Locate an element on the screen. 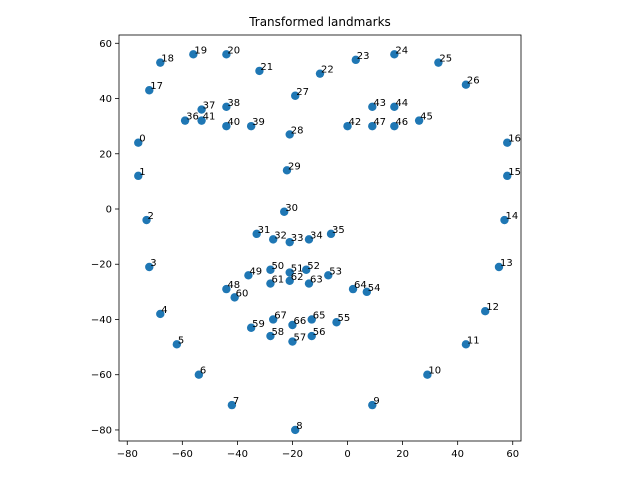  landmark-label-31: 31 is located at coordinates (264, 230).